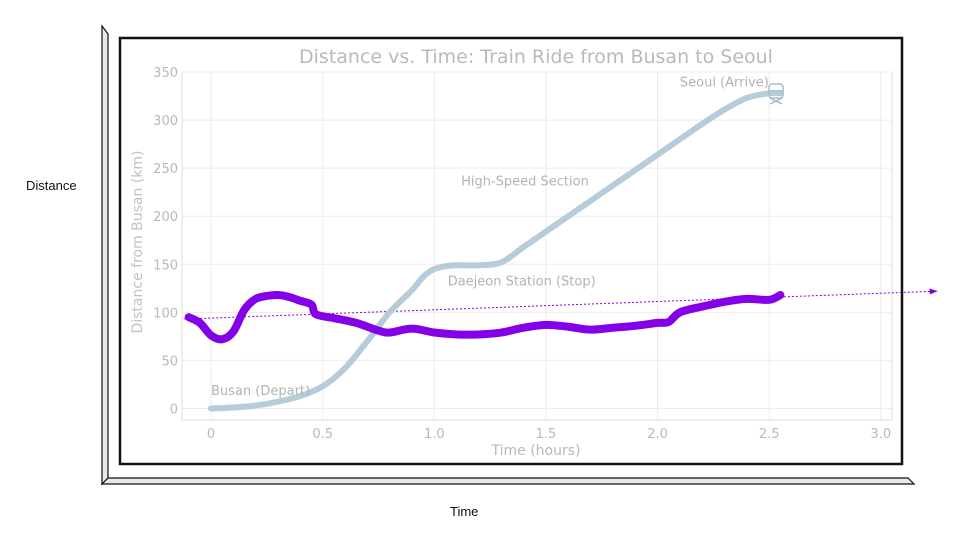 This screenshot has width=960, height=540. I want to click on y-tick-label: 150, so click(165, 265).